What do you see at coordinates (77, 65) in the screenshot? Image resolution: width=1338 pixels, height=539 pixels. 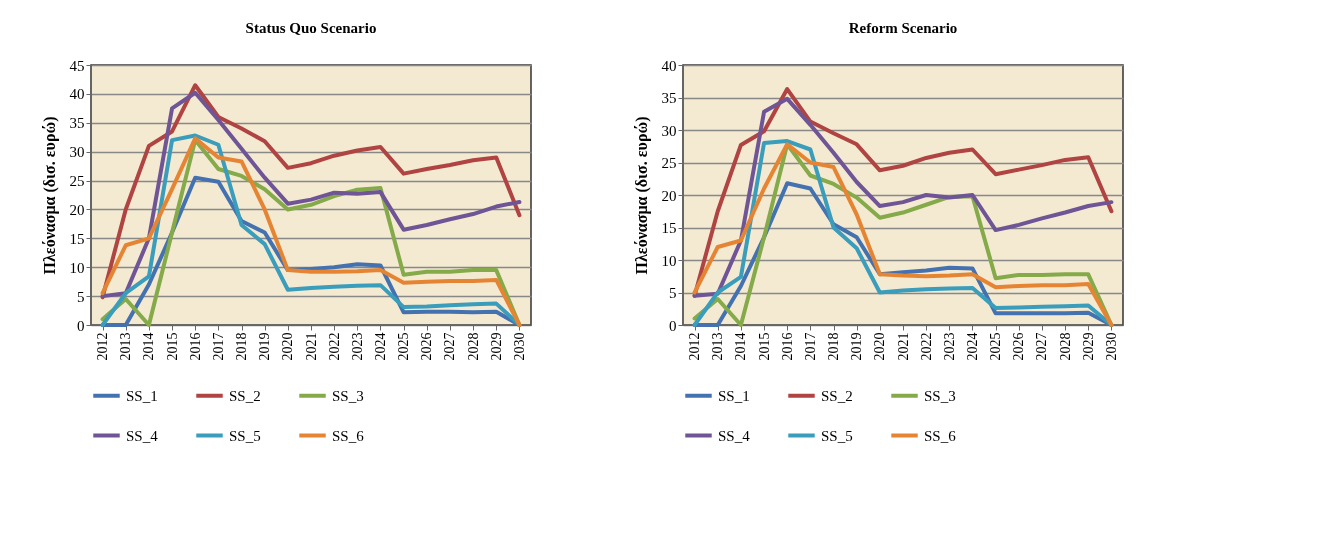 I see `y-tick-label: 45` at bounding box center [77, 65].